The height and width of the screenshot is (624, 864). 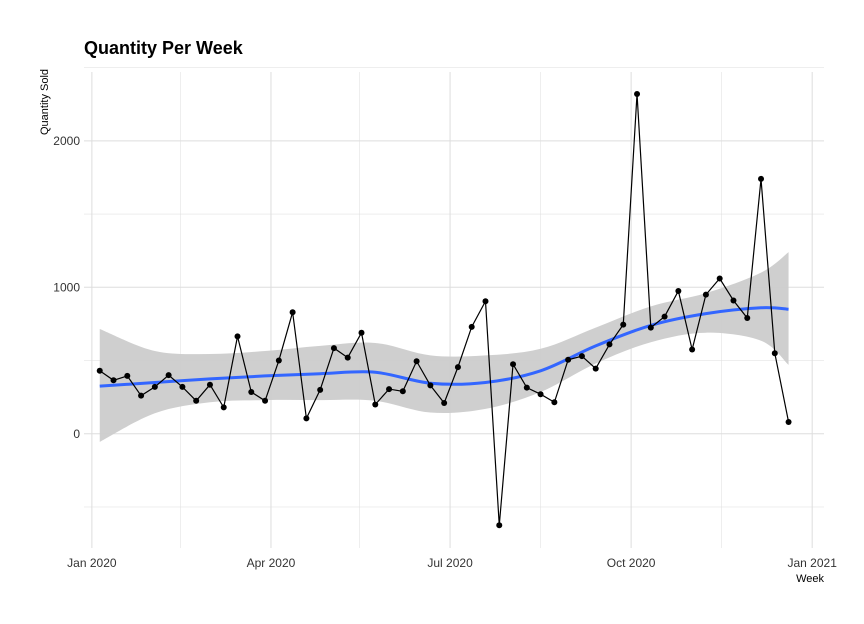 What do you see at coordinates (76, 434) in the screenshot?
I see `y-tick-label: 0` at bounding box center [76, 434].